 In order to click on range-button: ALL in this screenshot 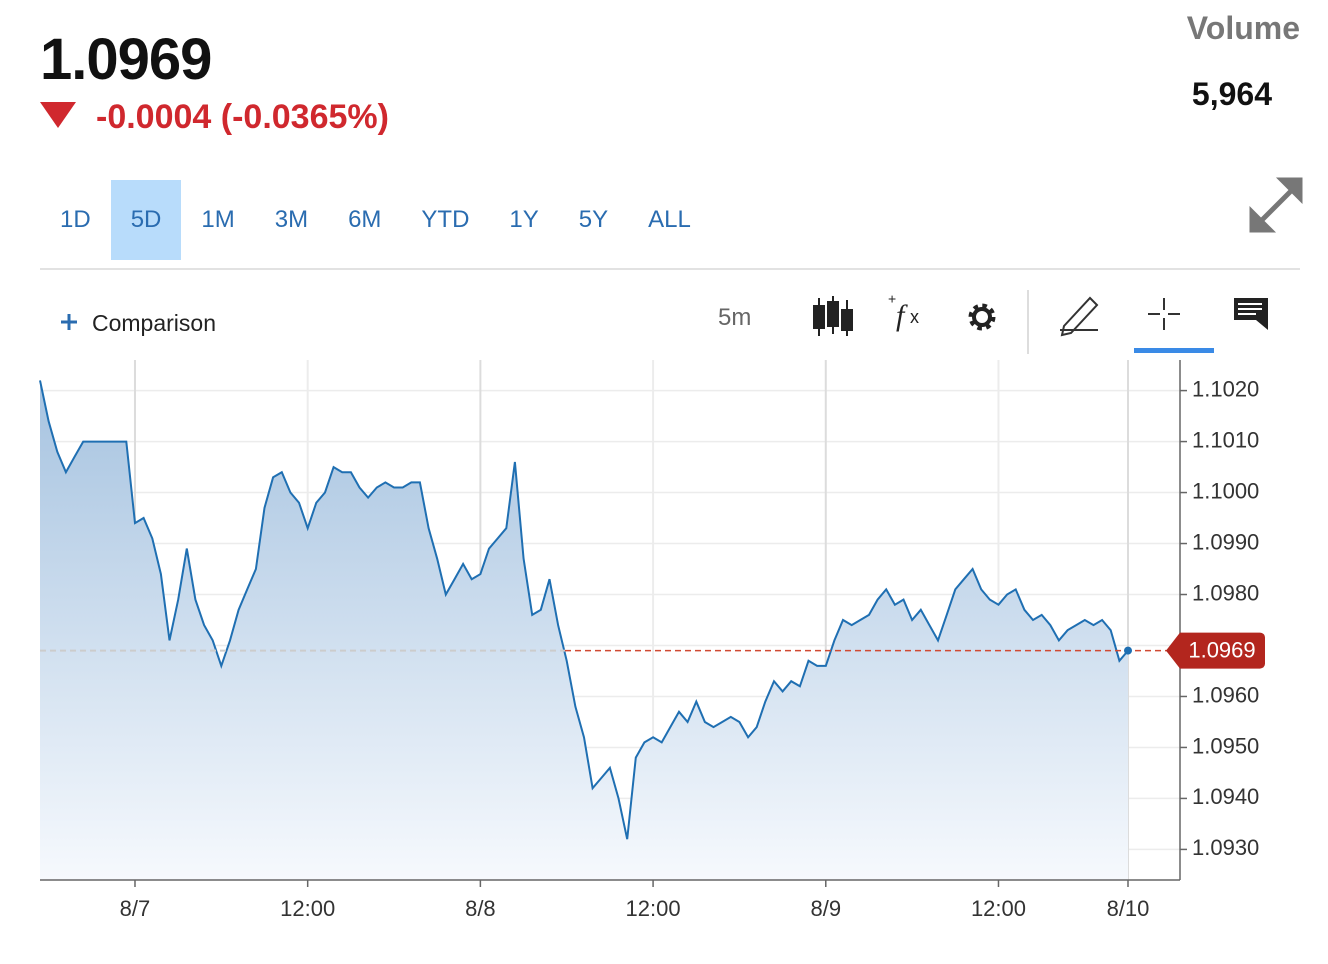, I will do `click(669, 219)`.